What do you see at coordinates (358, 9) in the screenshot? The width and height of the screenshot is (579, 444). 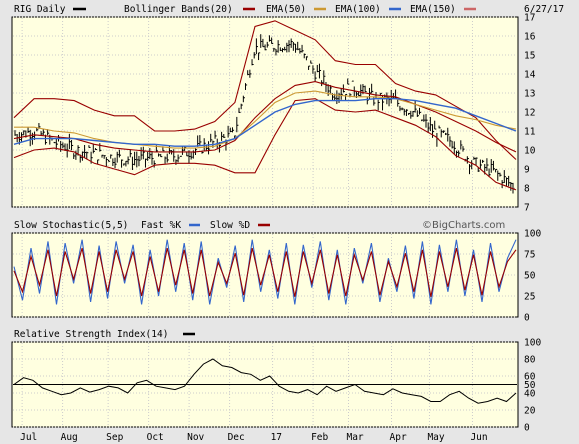 I see `ema100-label: EMA(100)` at bounding box center [358, 9].